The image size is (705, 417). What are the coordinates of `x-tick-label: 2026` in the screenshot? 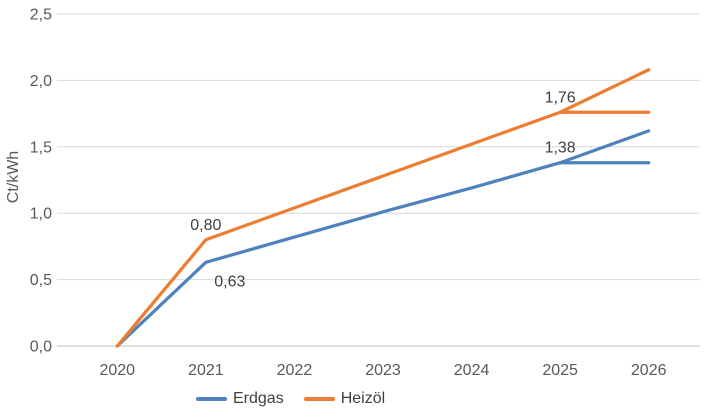 It's located at (649, 370).